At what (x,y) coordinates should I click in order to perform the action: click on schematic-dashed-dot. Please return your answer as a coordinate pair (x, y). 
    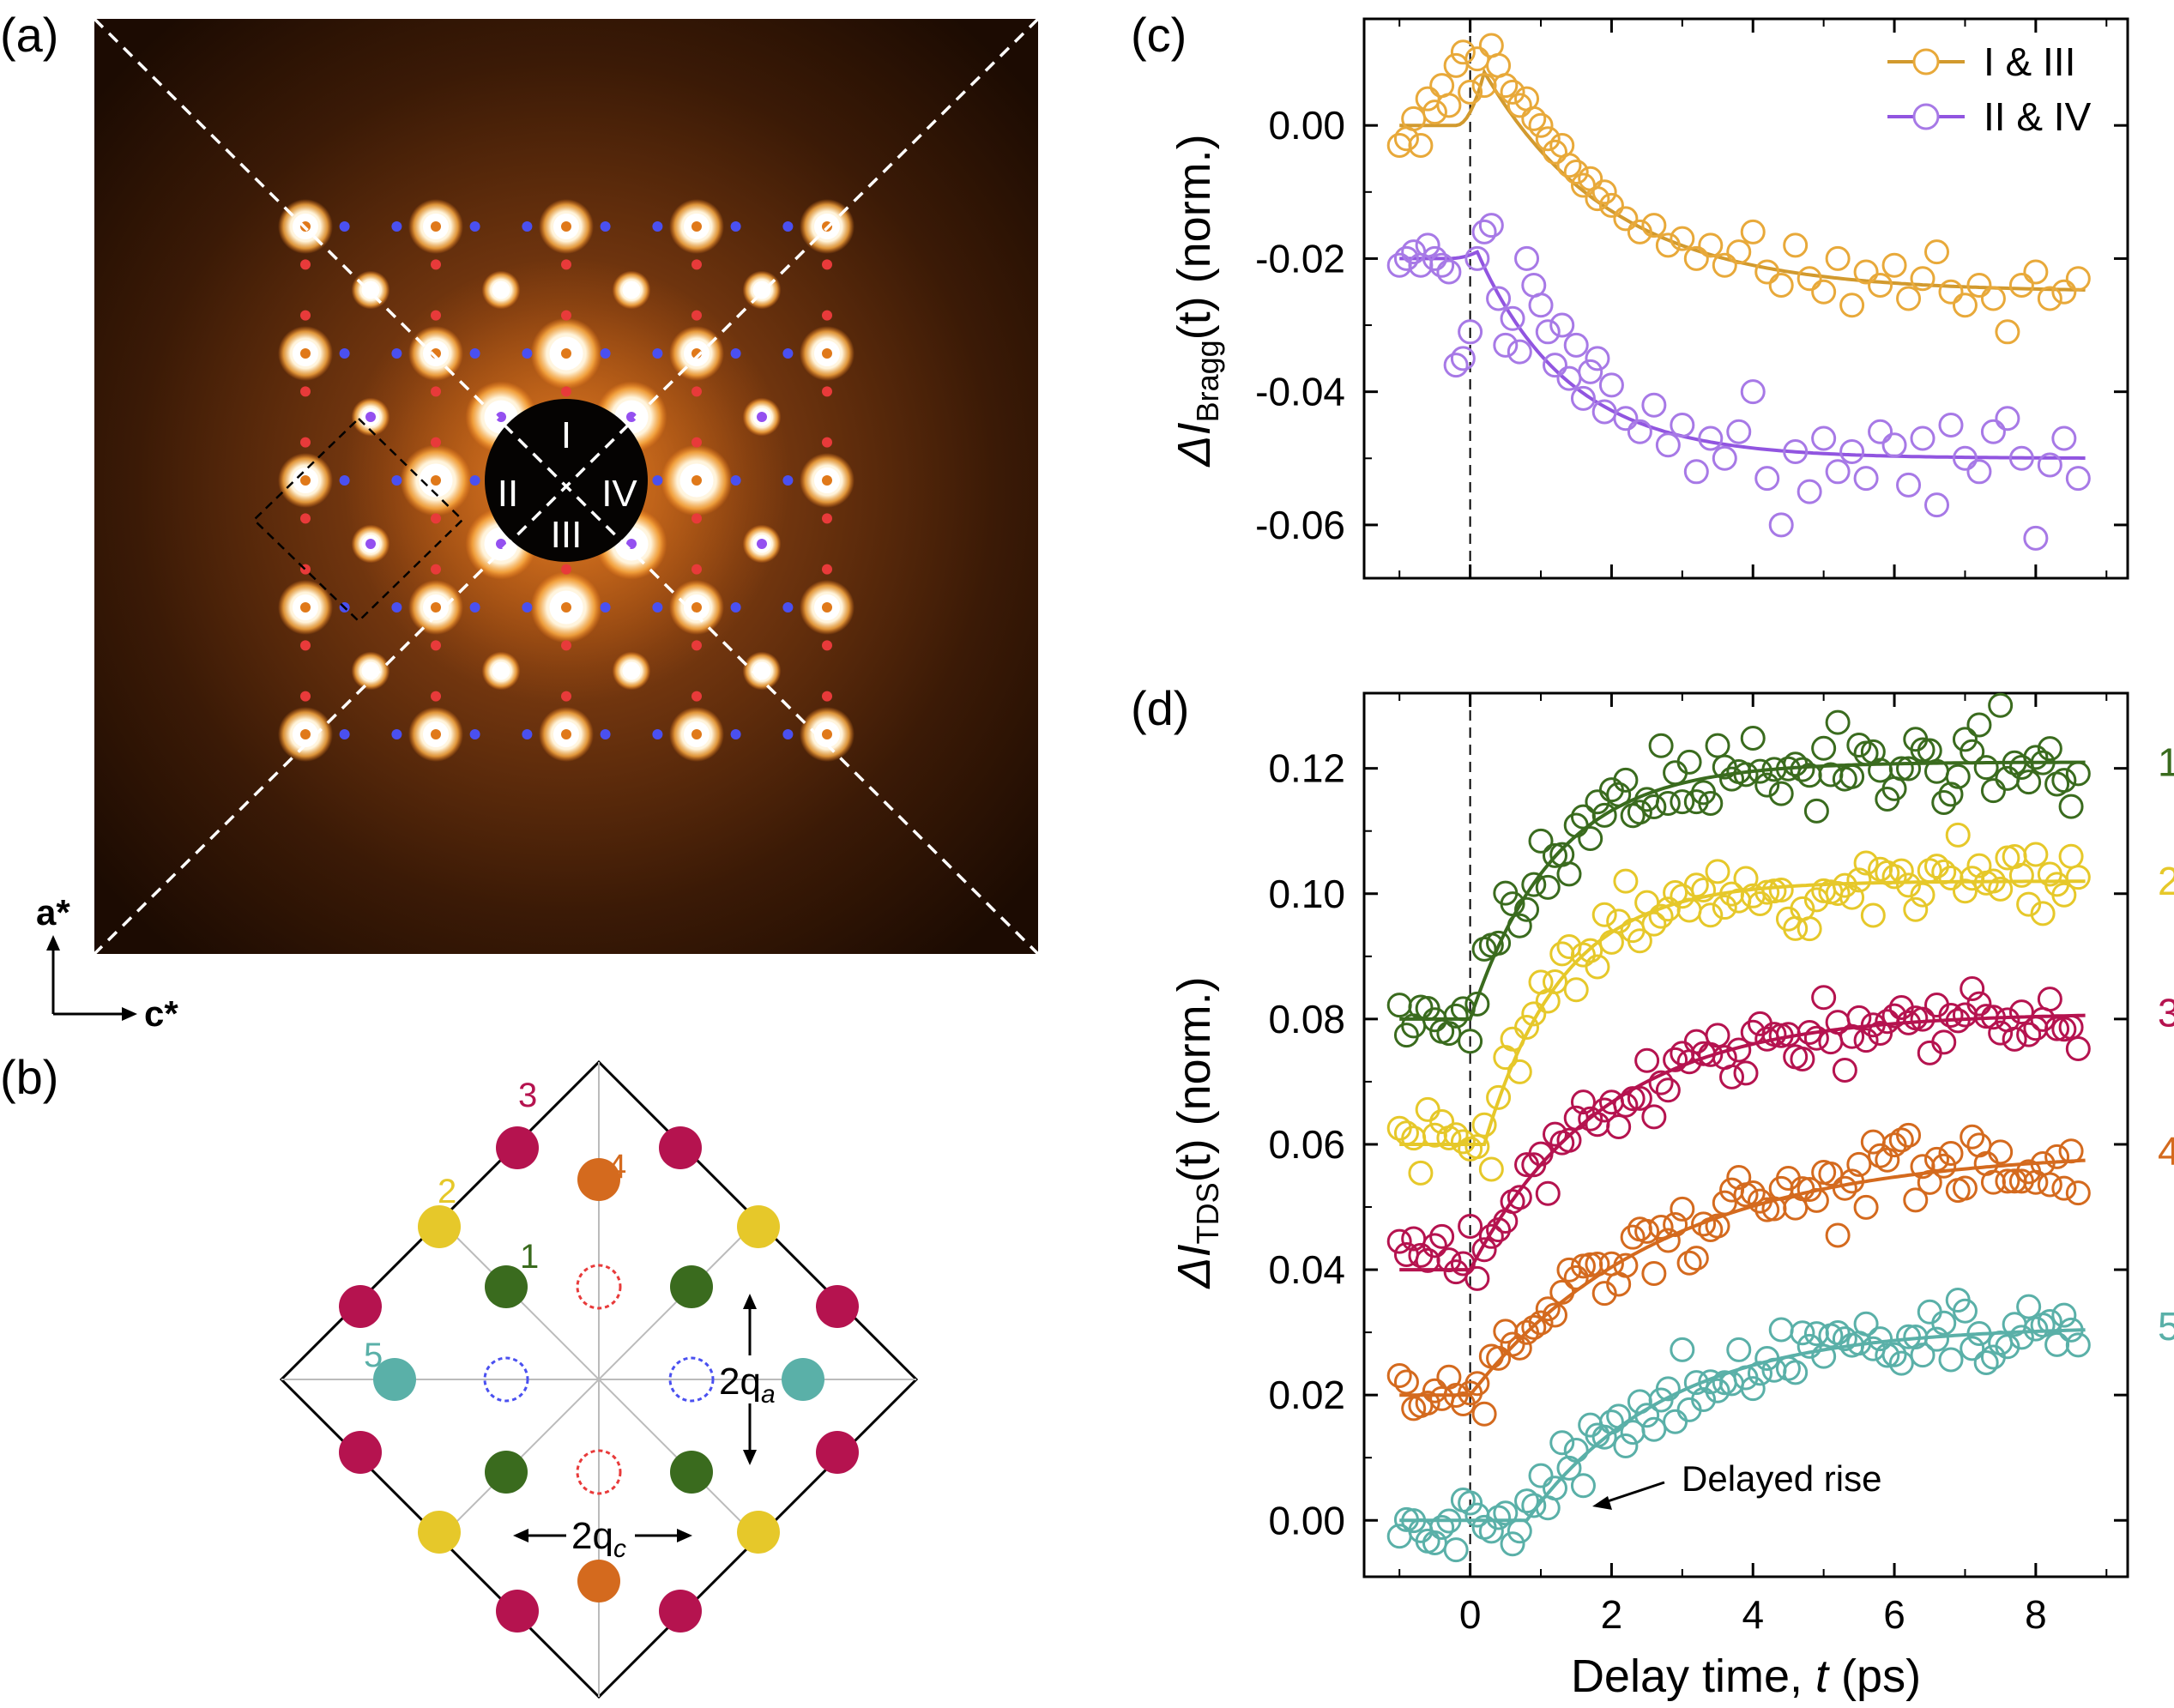
    Looking at the image, I should click on (691, 1379).